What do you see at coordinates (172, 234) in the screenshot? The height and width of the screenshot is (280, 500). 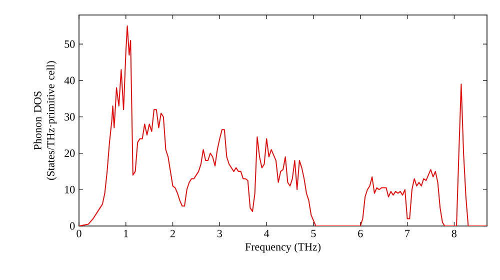 I see `x-tick-label: 2` at bounding box center [172, 234].